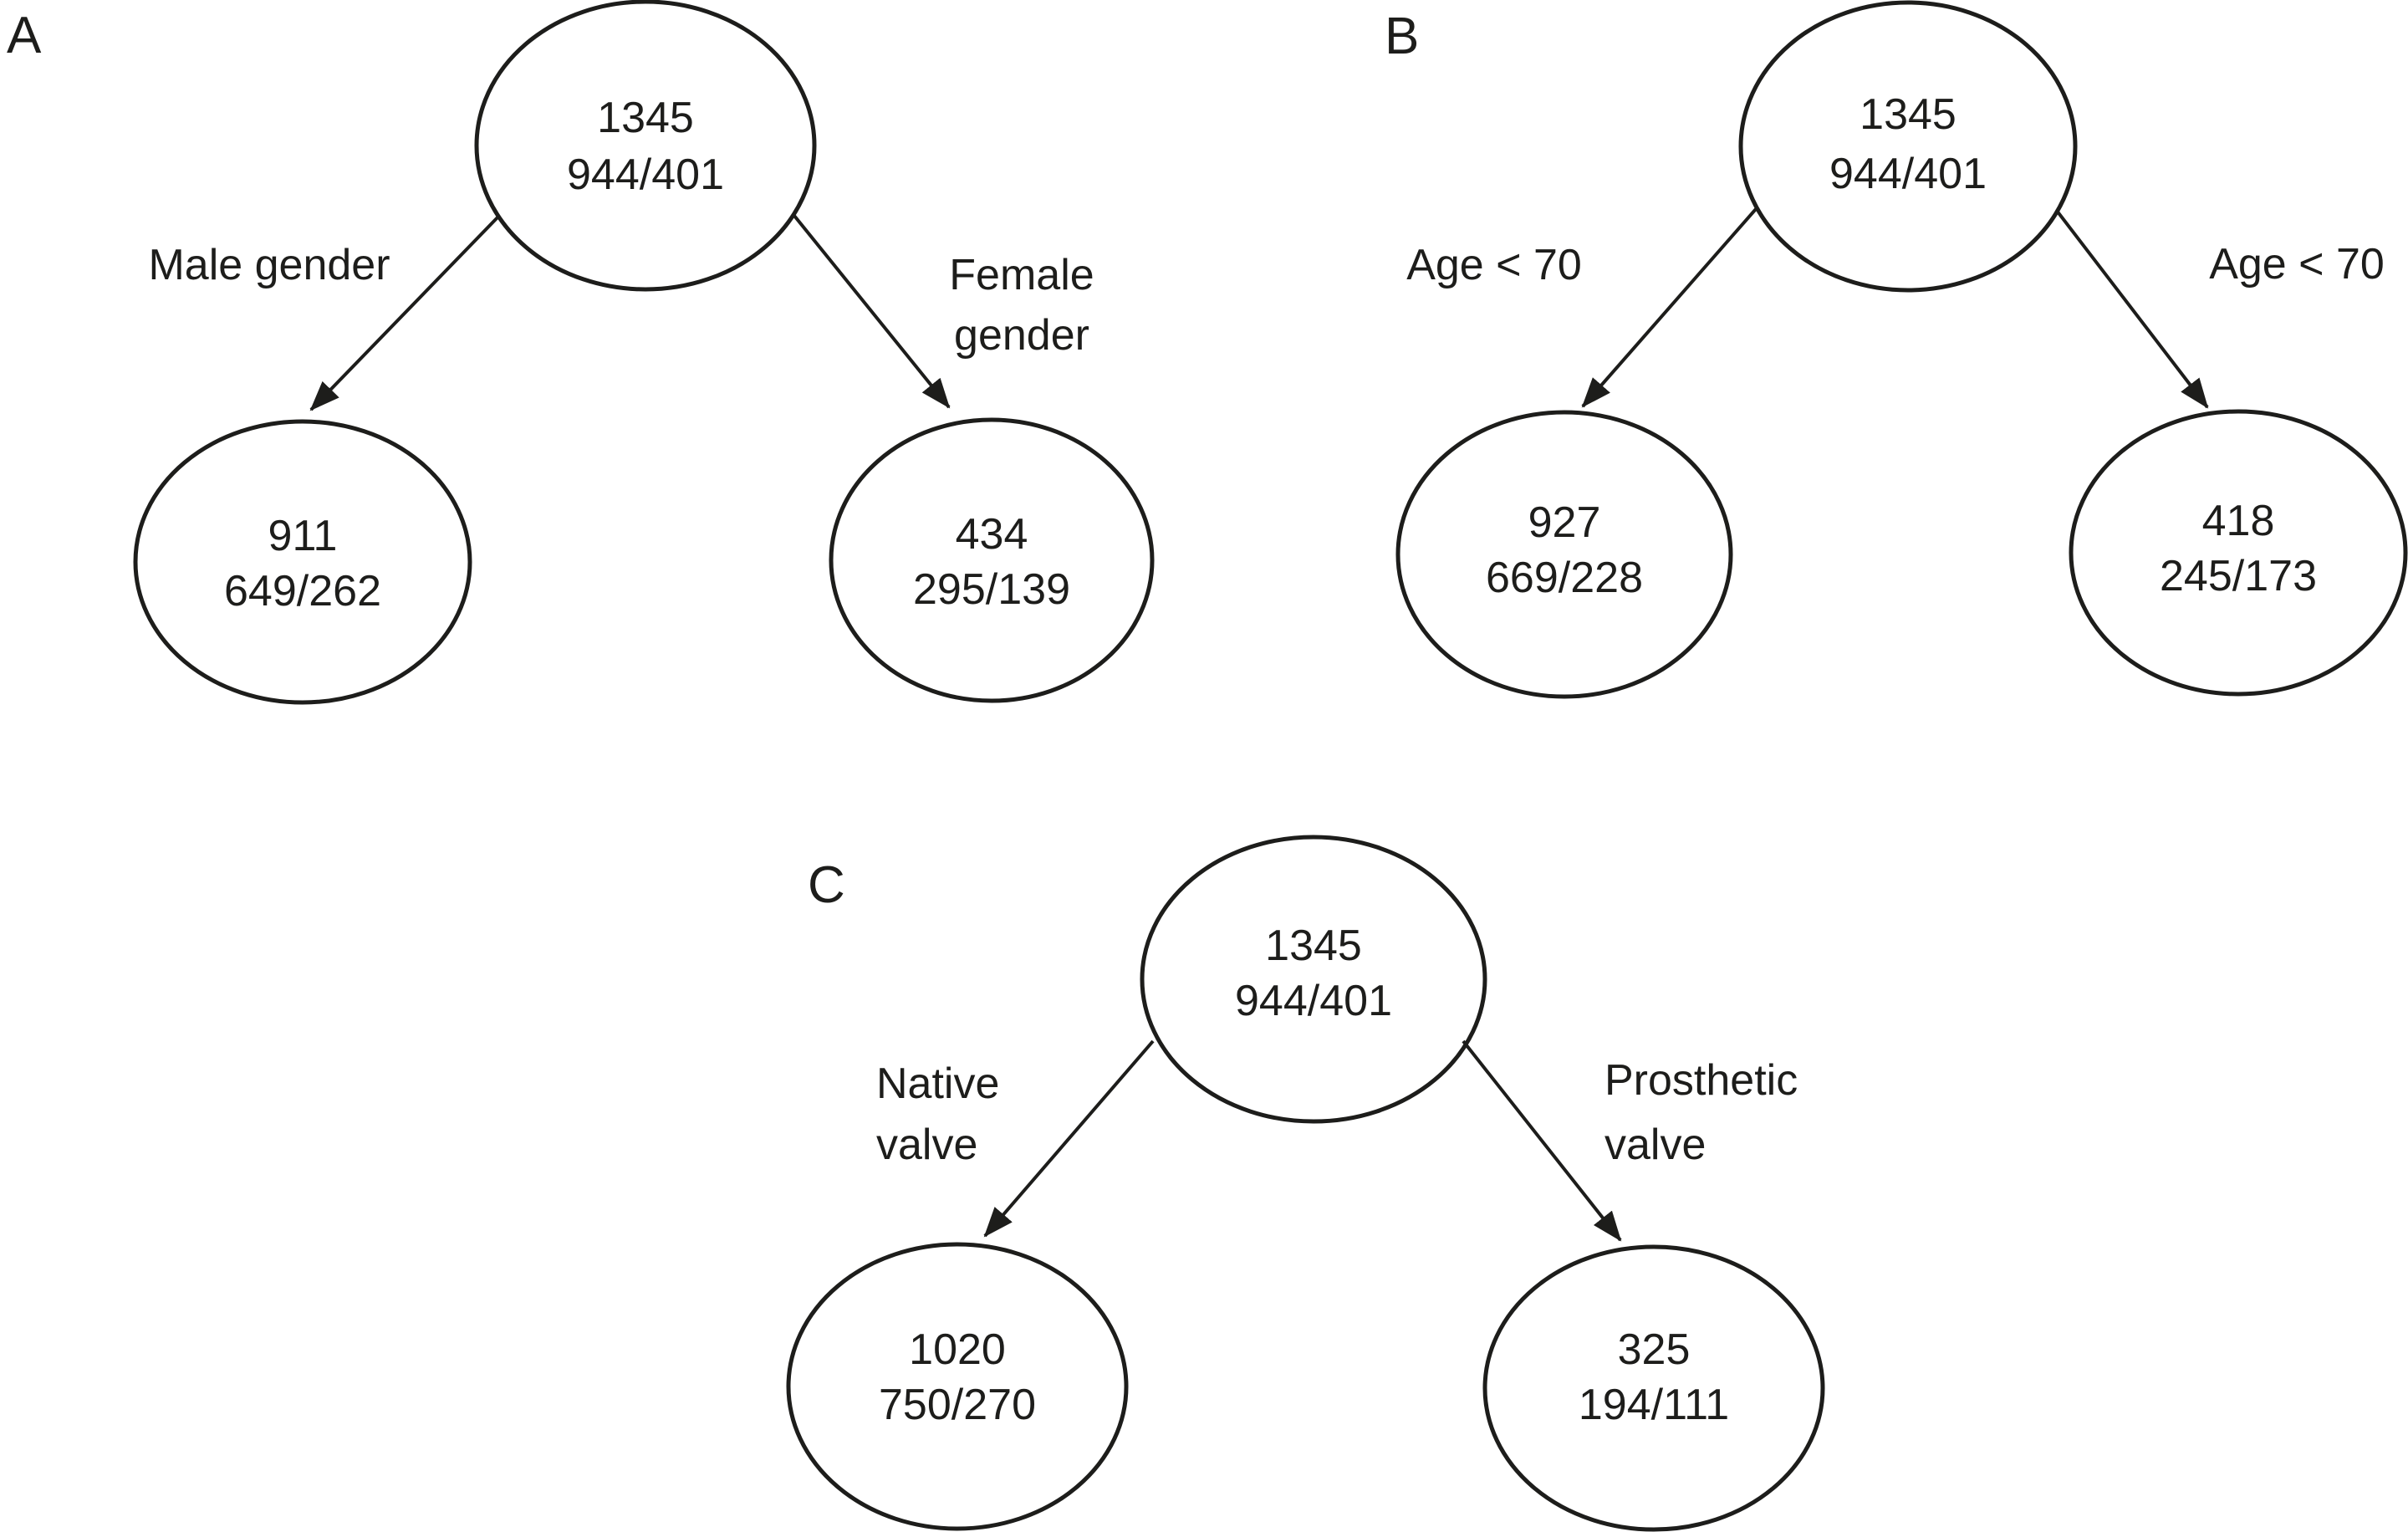 Image resolution: width=2408 pixels, height=1532 pixels. I want to click on panel-a-root-node, so click(645, 146).